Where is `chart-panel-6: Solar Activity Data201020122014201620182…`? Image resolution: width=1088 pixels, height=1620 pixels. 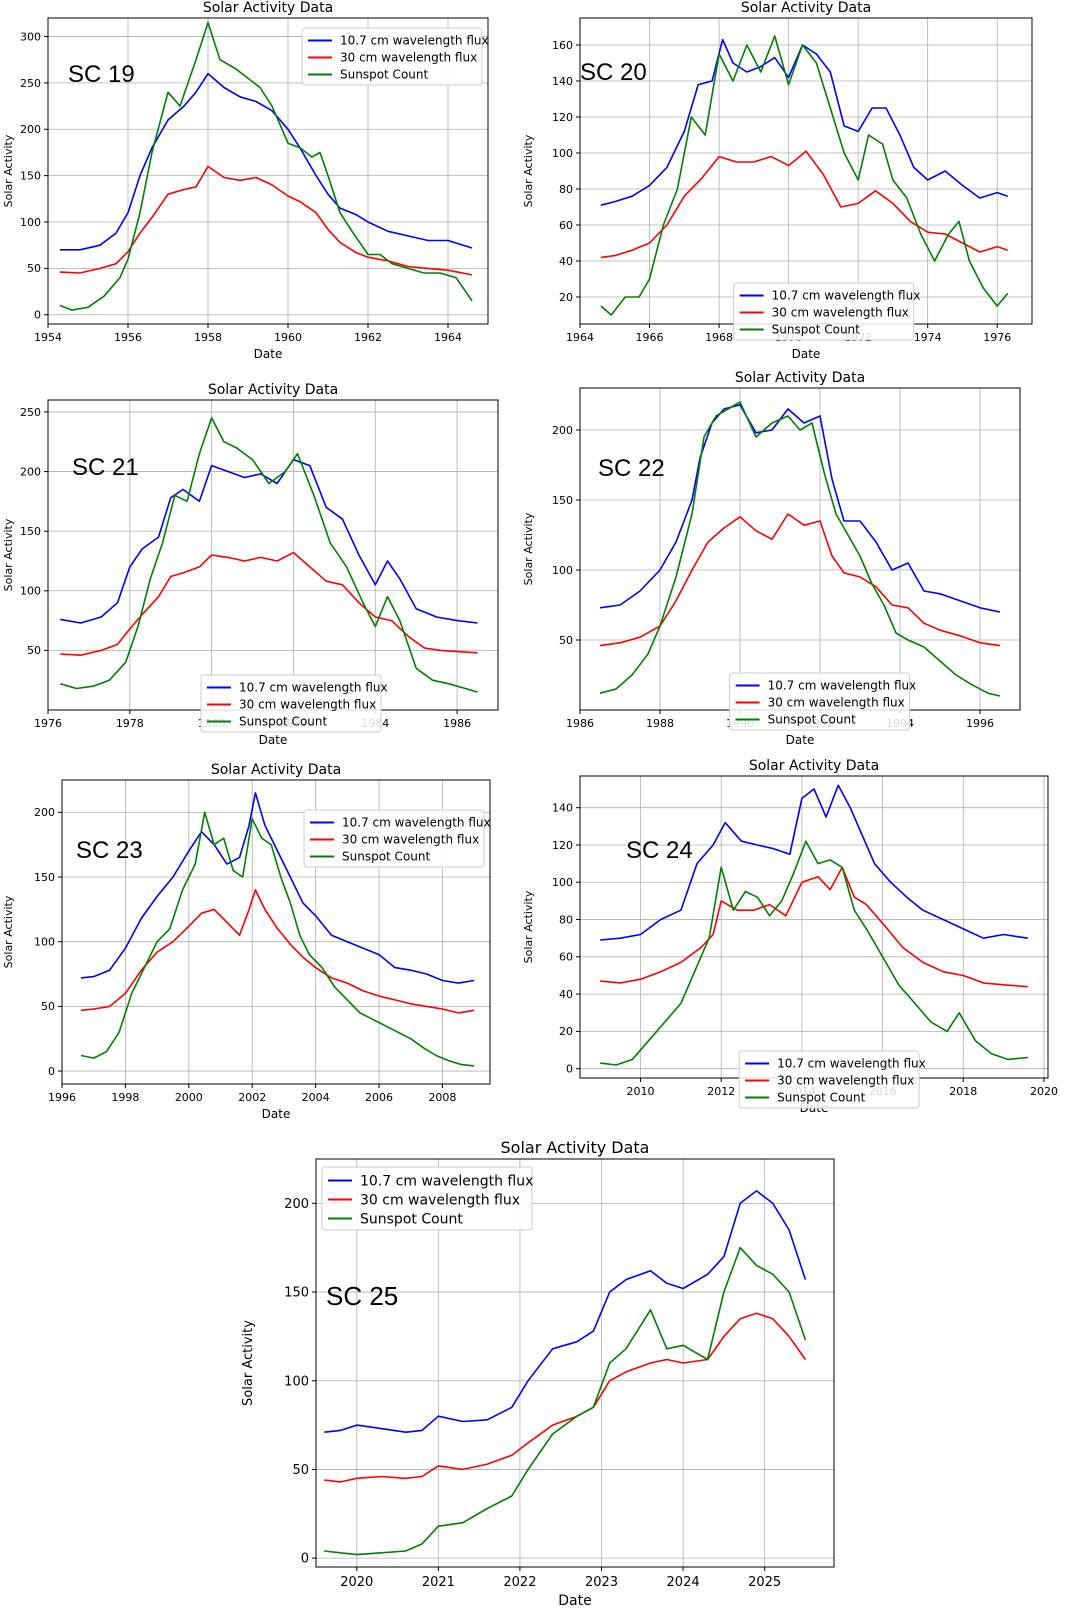
chart-panel-6: Solar Activity Data201020122014201620182… is located at coordinates (790, 940).